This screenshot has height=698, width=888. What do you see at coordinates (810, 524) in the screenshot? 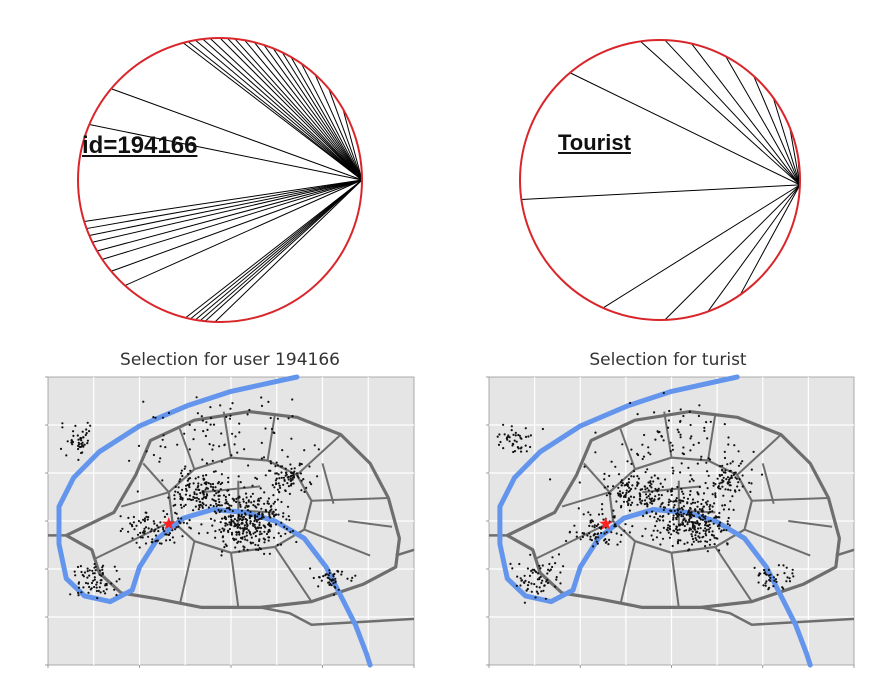
I see `tourist-district-border` at bounding box center [810, 524].